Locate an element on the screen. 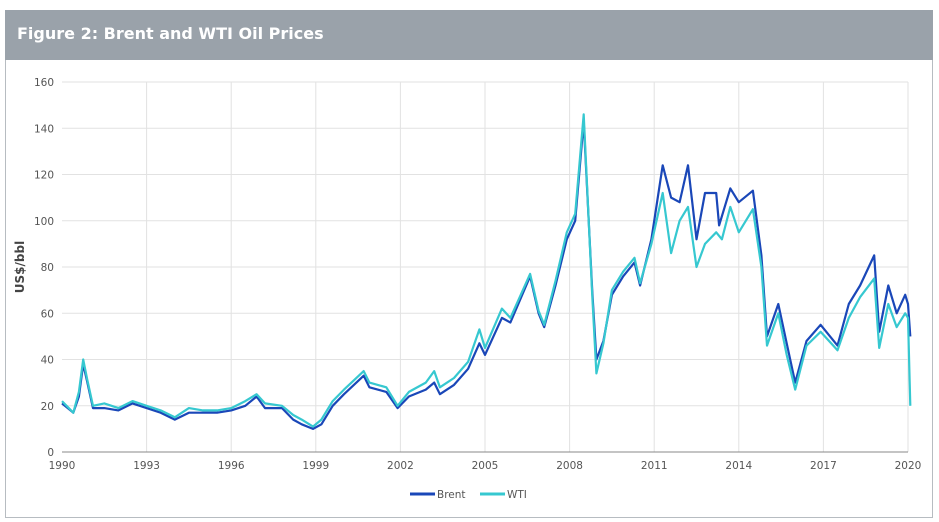 Image resolution: width=939 pixels, height=522 pixels. x-tick-label: 1990 is located at coordinates (62, 466).